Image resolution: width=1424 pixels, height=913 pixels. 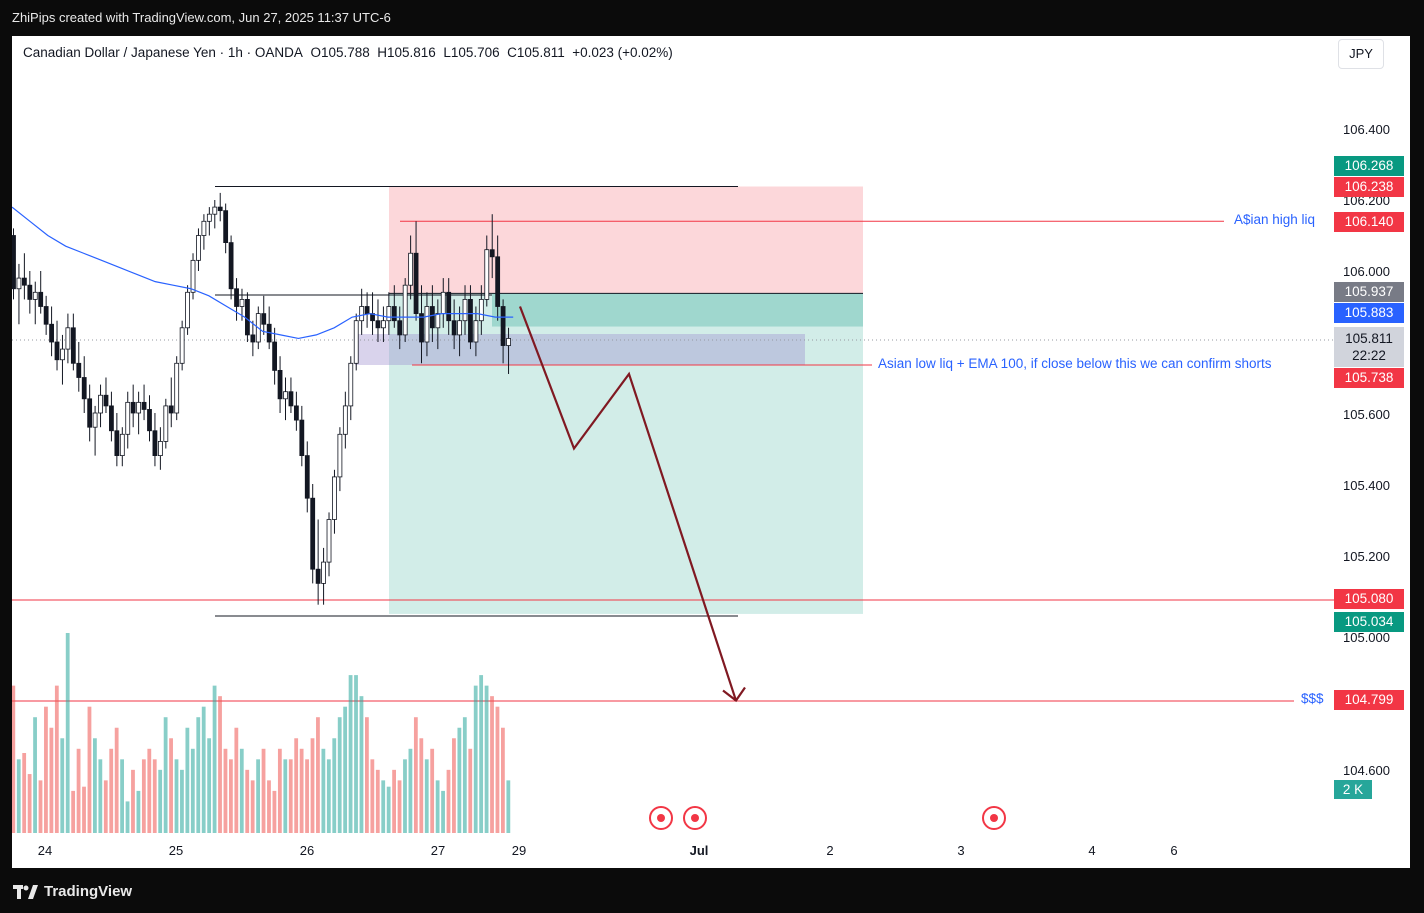 I want to click on price-badge-target: 104.799, so click(x=1369, y=700).